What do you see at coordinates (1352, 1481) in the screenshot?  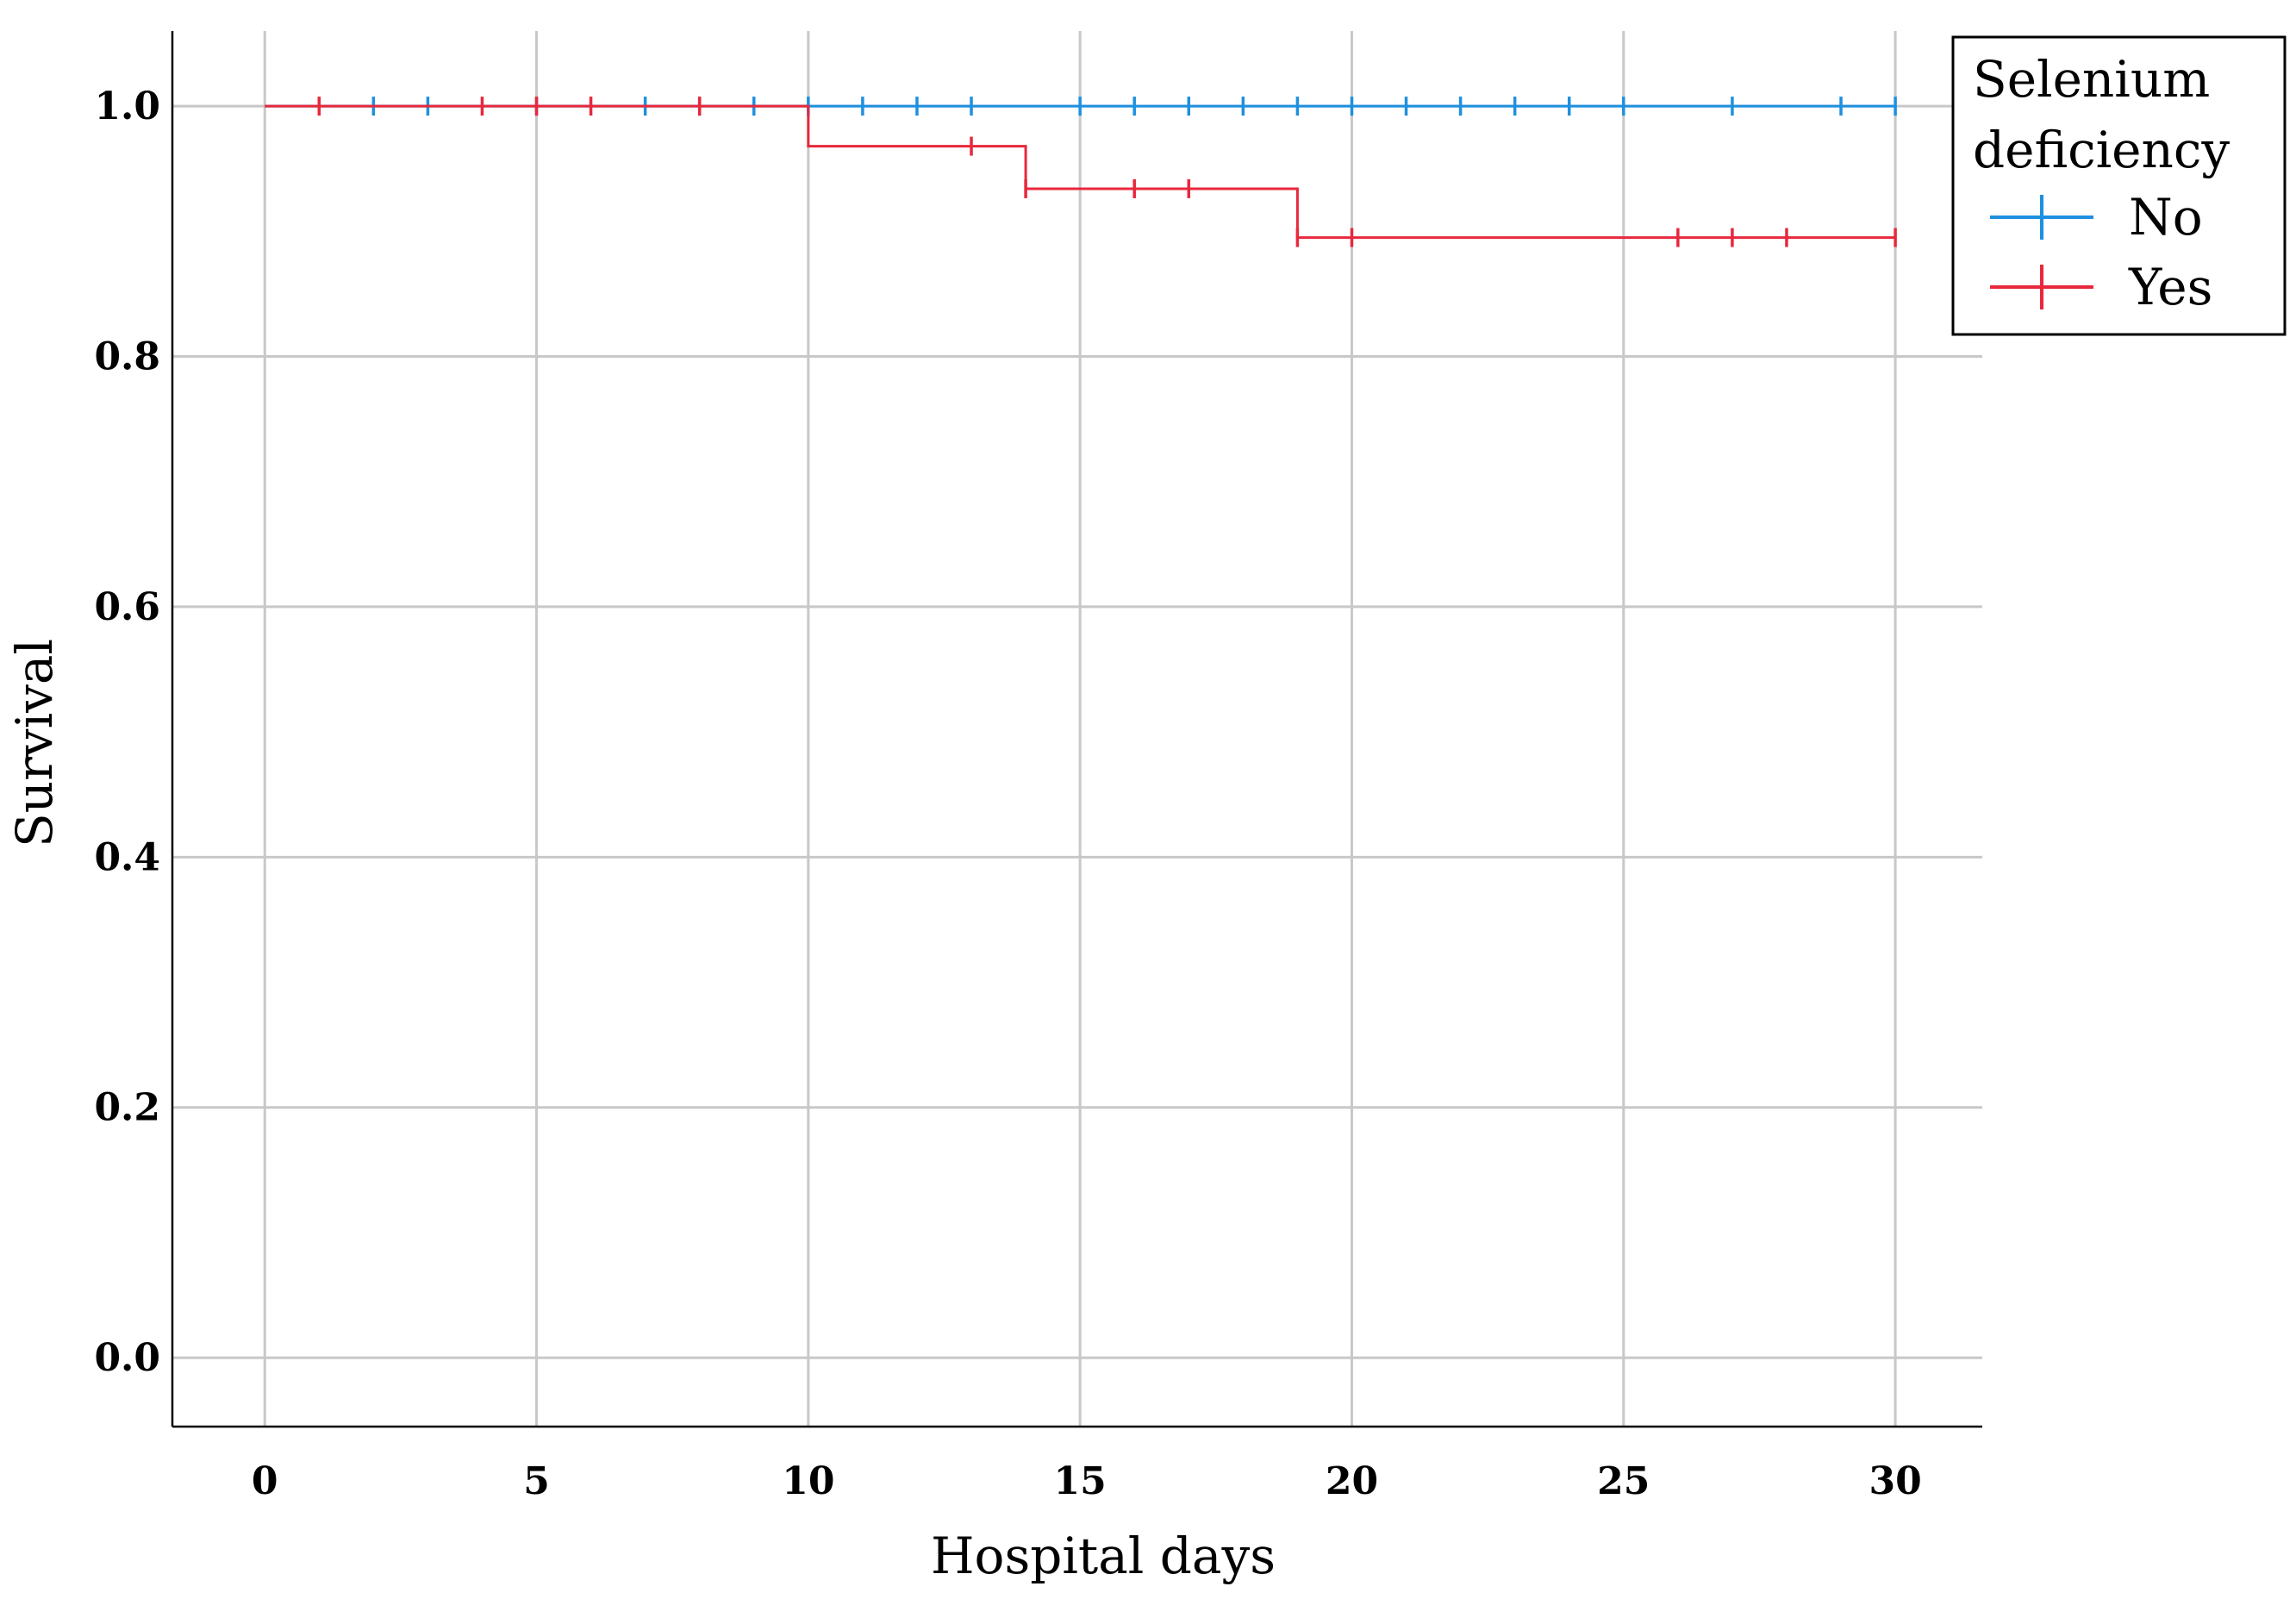 I see `x-tick-label: 20` at bounding box center [1352, 1481].